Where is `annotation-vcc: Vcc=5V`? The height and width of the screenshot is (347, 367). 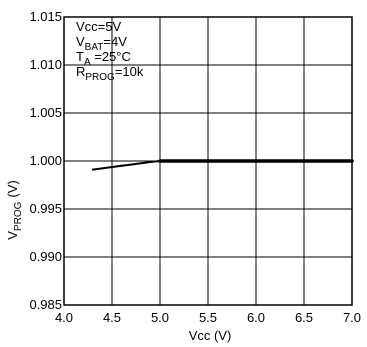
annotation-vcc: Vcc=5V is located at coordinates (98, 26).